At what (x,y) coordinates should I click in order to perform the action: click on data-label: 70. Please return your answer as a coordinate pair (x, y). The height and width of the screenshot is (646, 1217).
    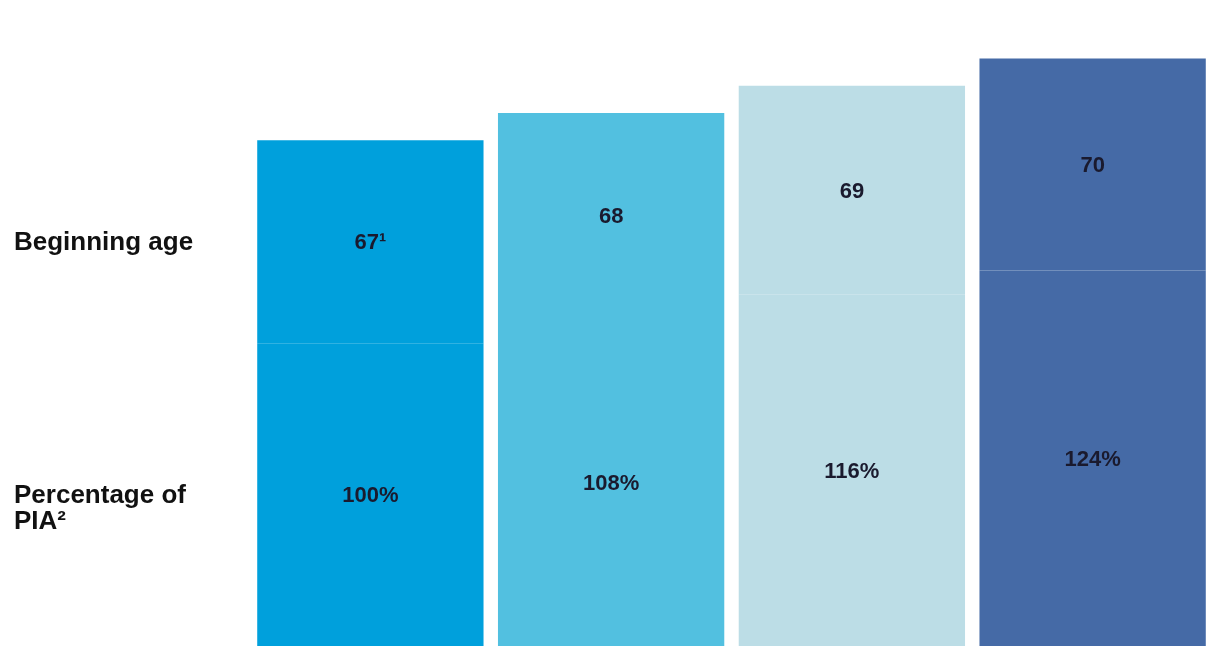
    Looking at the image, I should click on (1092, 164).